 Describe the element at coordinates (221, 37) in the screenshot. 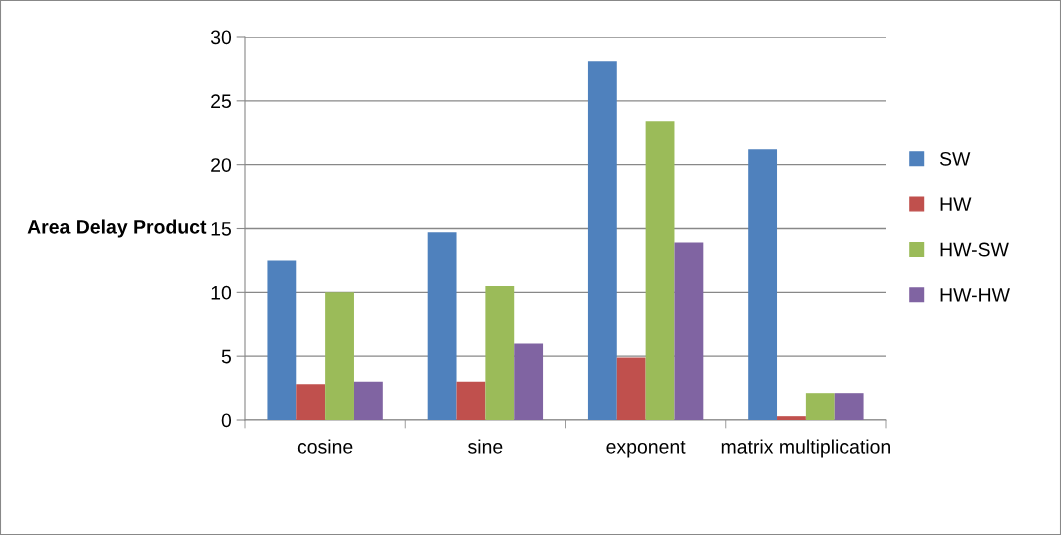

I see `y-tick-label: 30` at that location.